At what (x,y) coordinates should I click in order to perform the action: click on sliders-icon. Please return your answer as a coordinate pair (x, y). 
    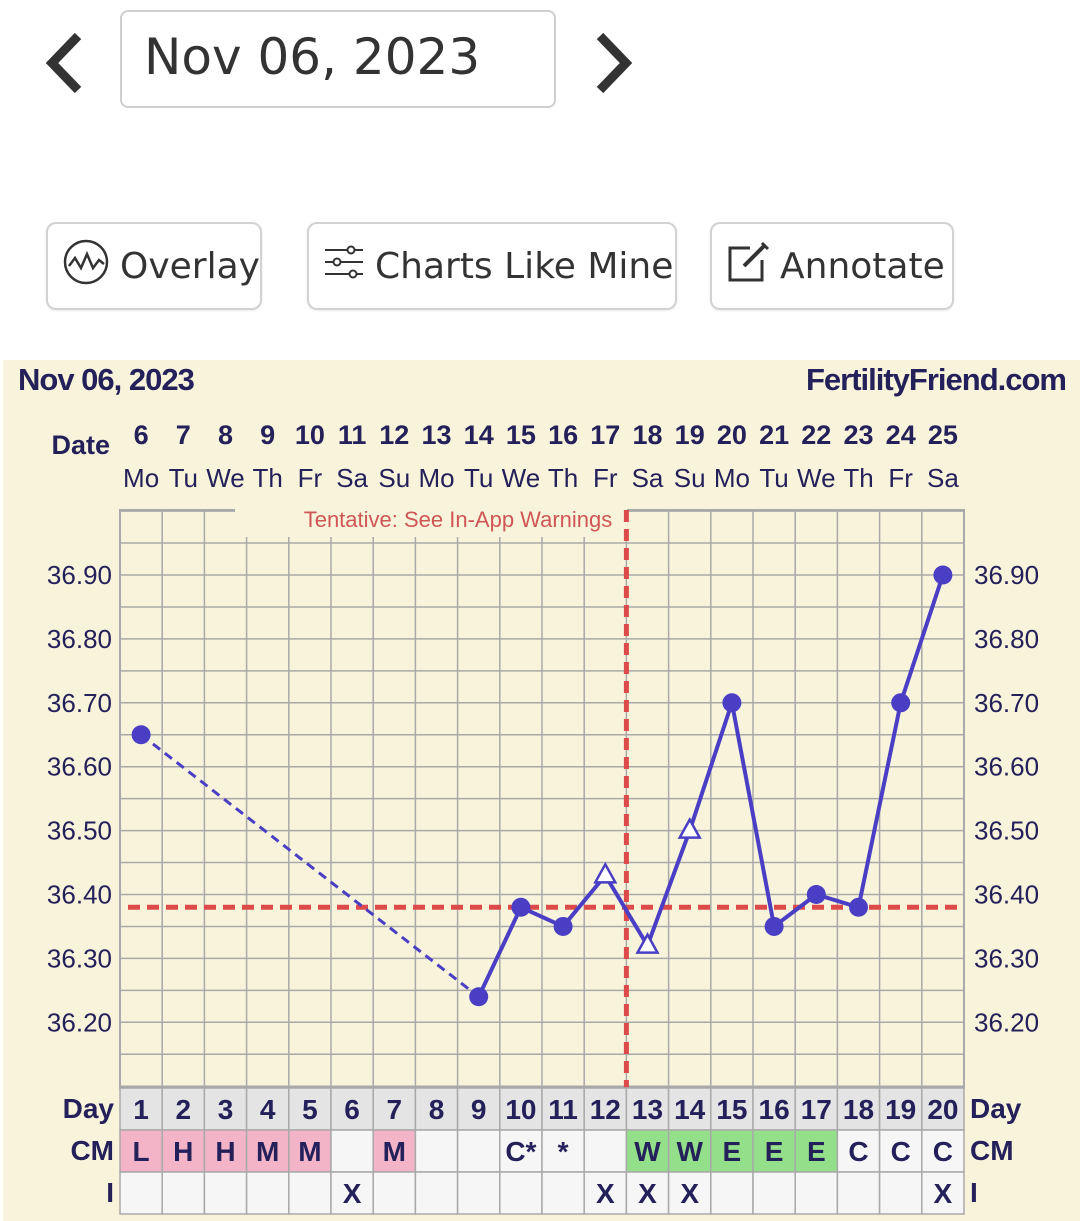
    Looking at the image, I should click on (344, 266).